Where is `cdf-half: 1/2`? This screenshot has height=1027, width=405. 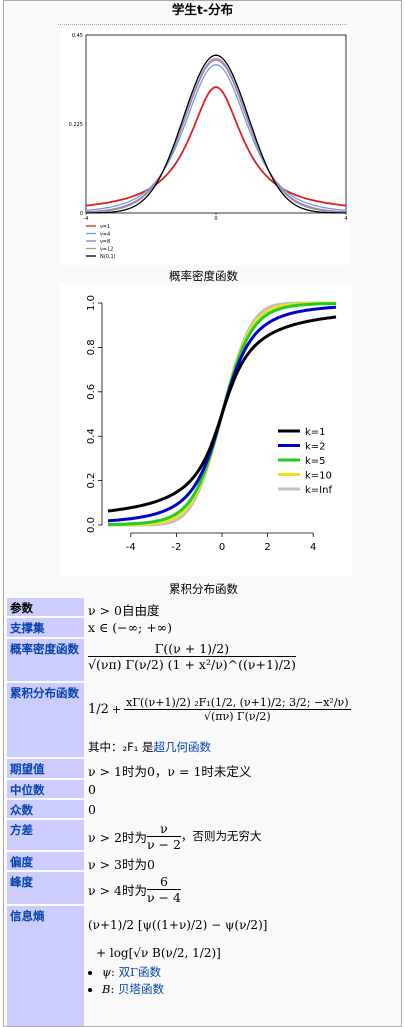
cdf-half: 1/2 is located at coordinates (98, 709).